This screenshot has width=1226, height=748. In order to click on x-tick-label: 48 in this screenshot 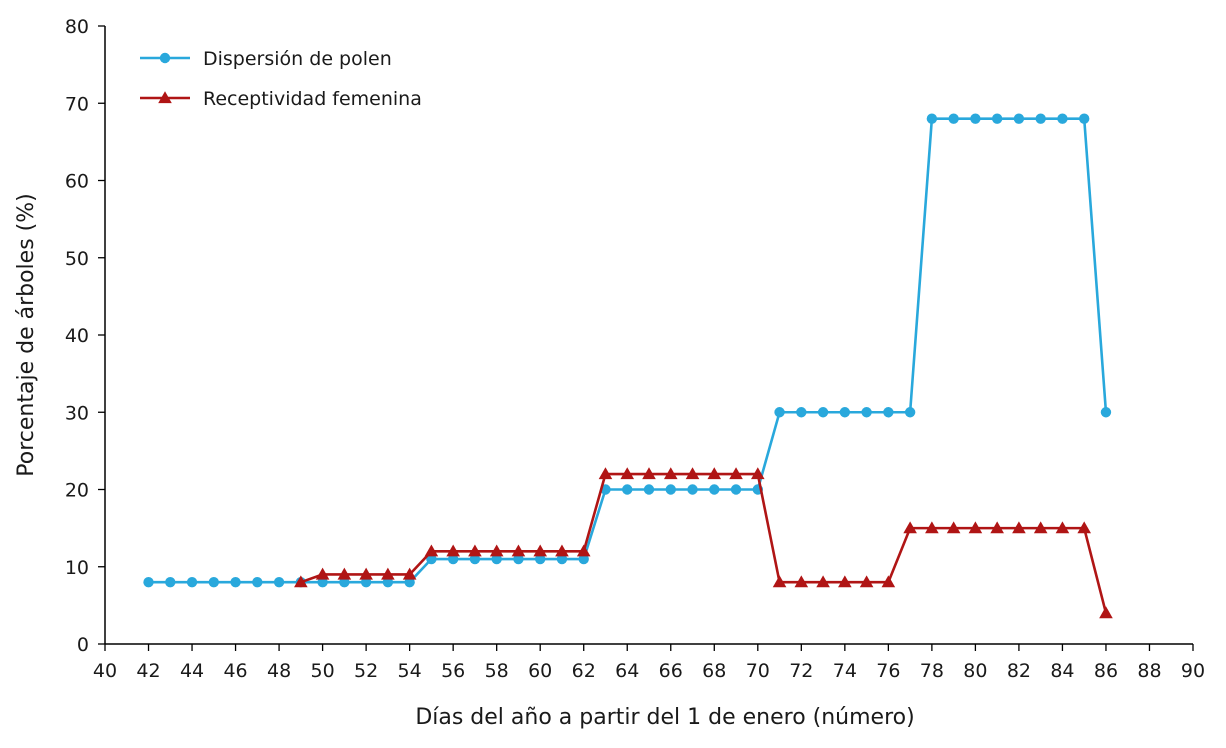, I will do `click(279, 671)`.